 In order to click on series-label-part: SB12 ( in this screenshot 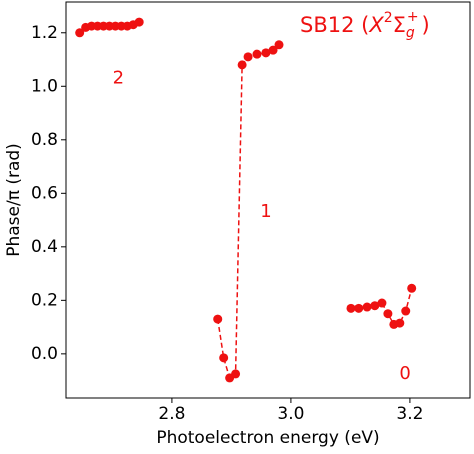, I will do `click(334, 25)`.